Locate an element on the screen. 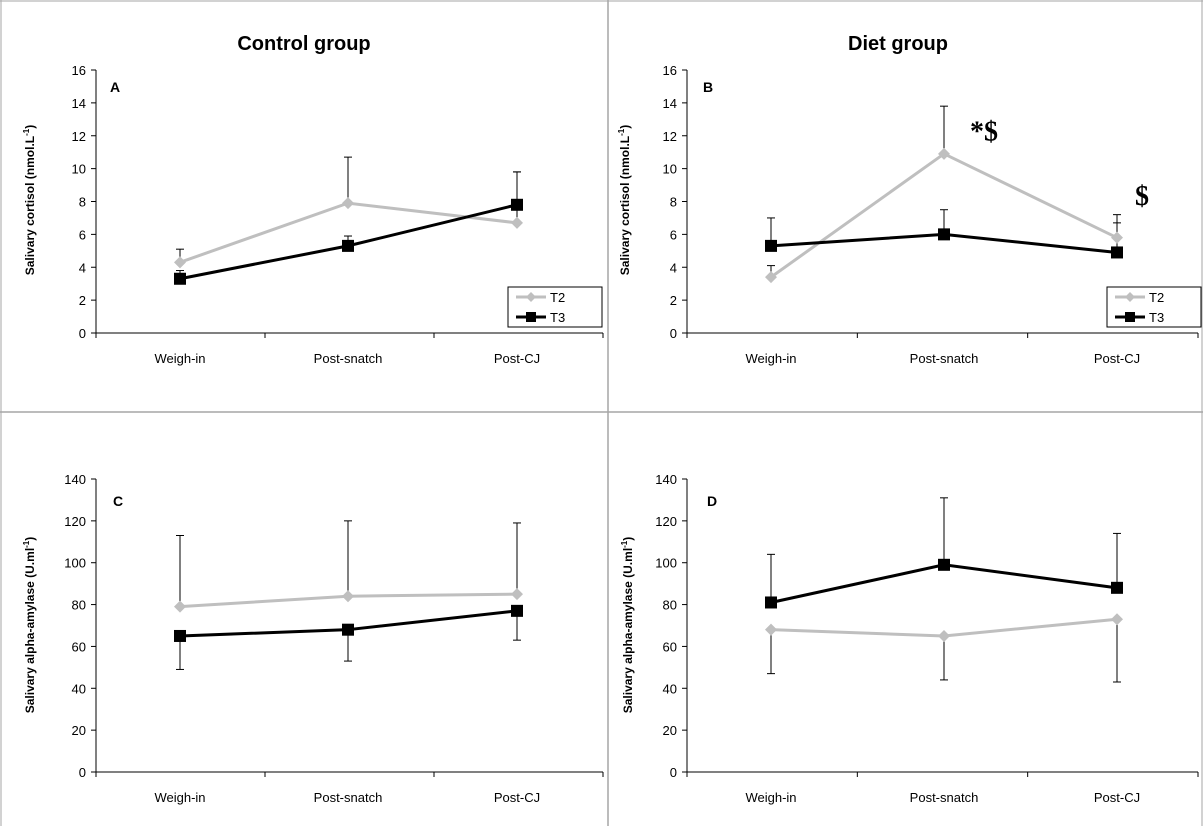 This screenshot has height=826, width=1203. y-tick-label: 60 is located at coordinates (670, 646).